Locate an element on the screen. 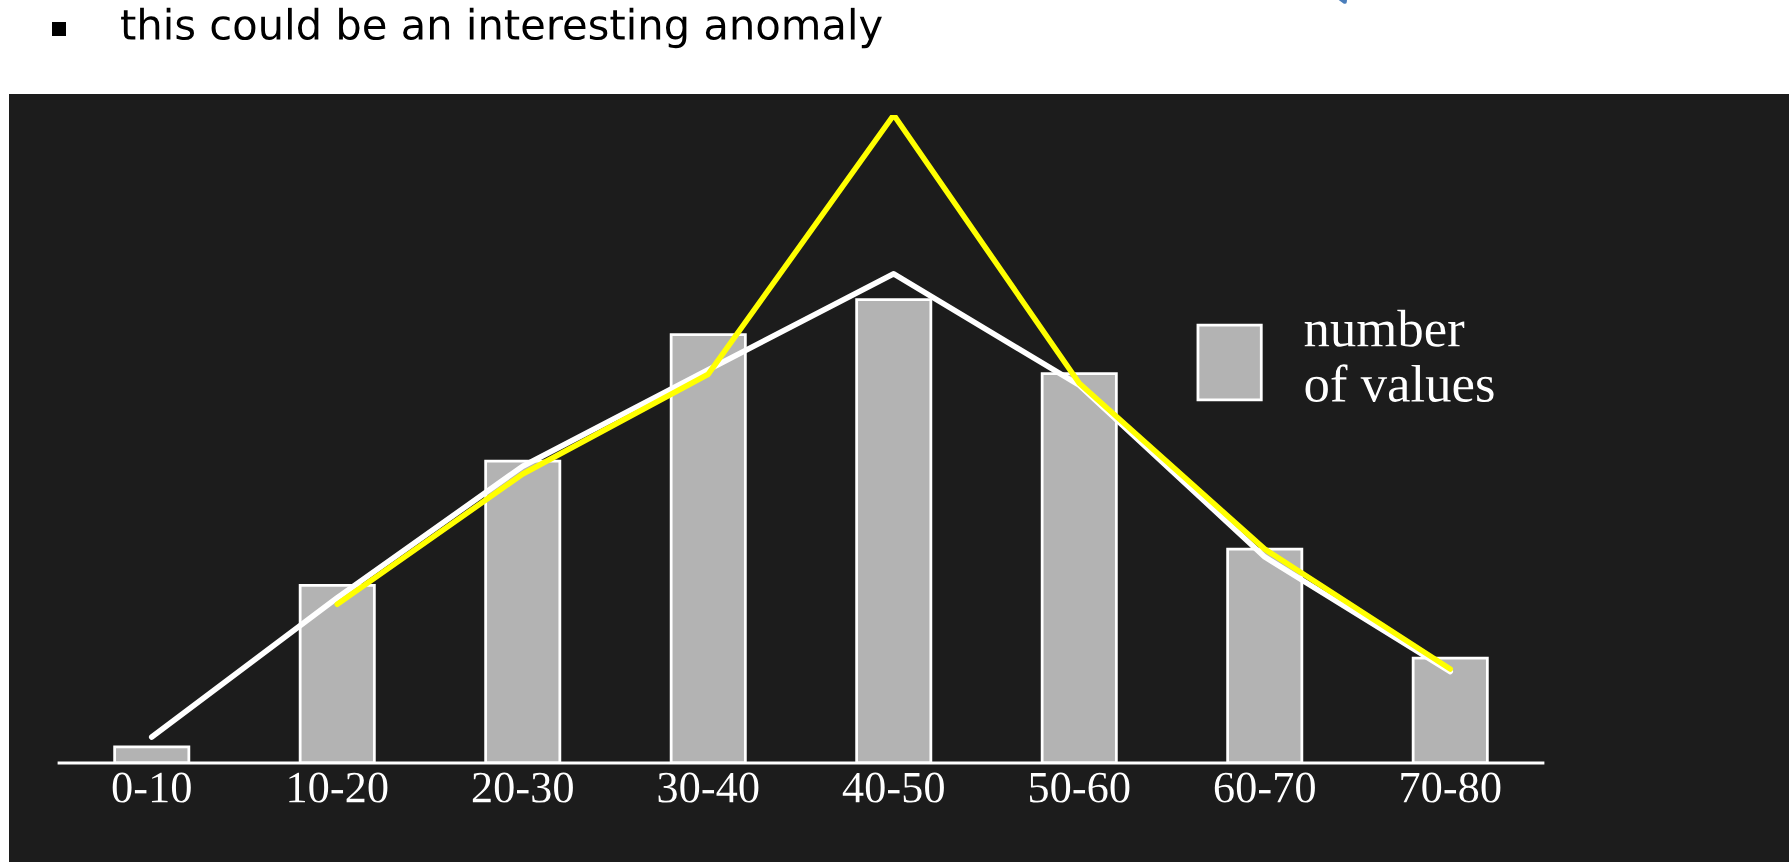  x-tick-label: 30-40 is located at coordinates (708, 787).